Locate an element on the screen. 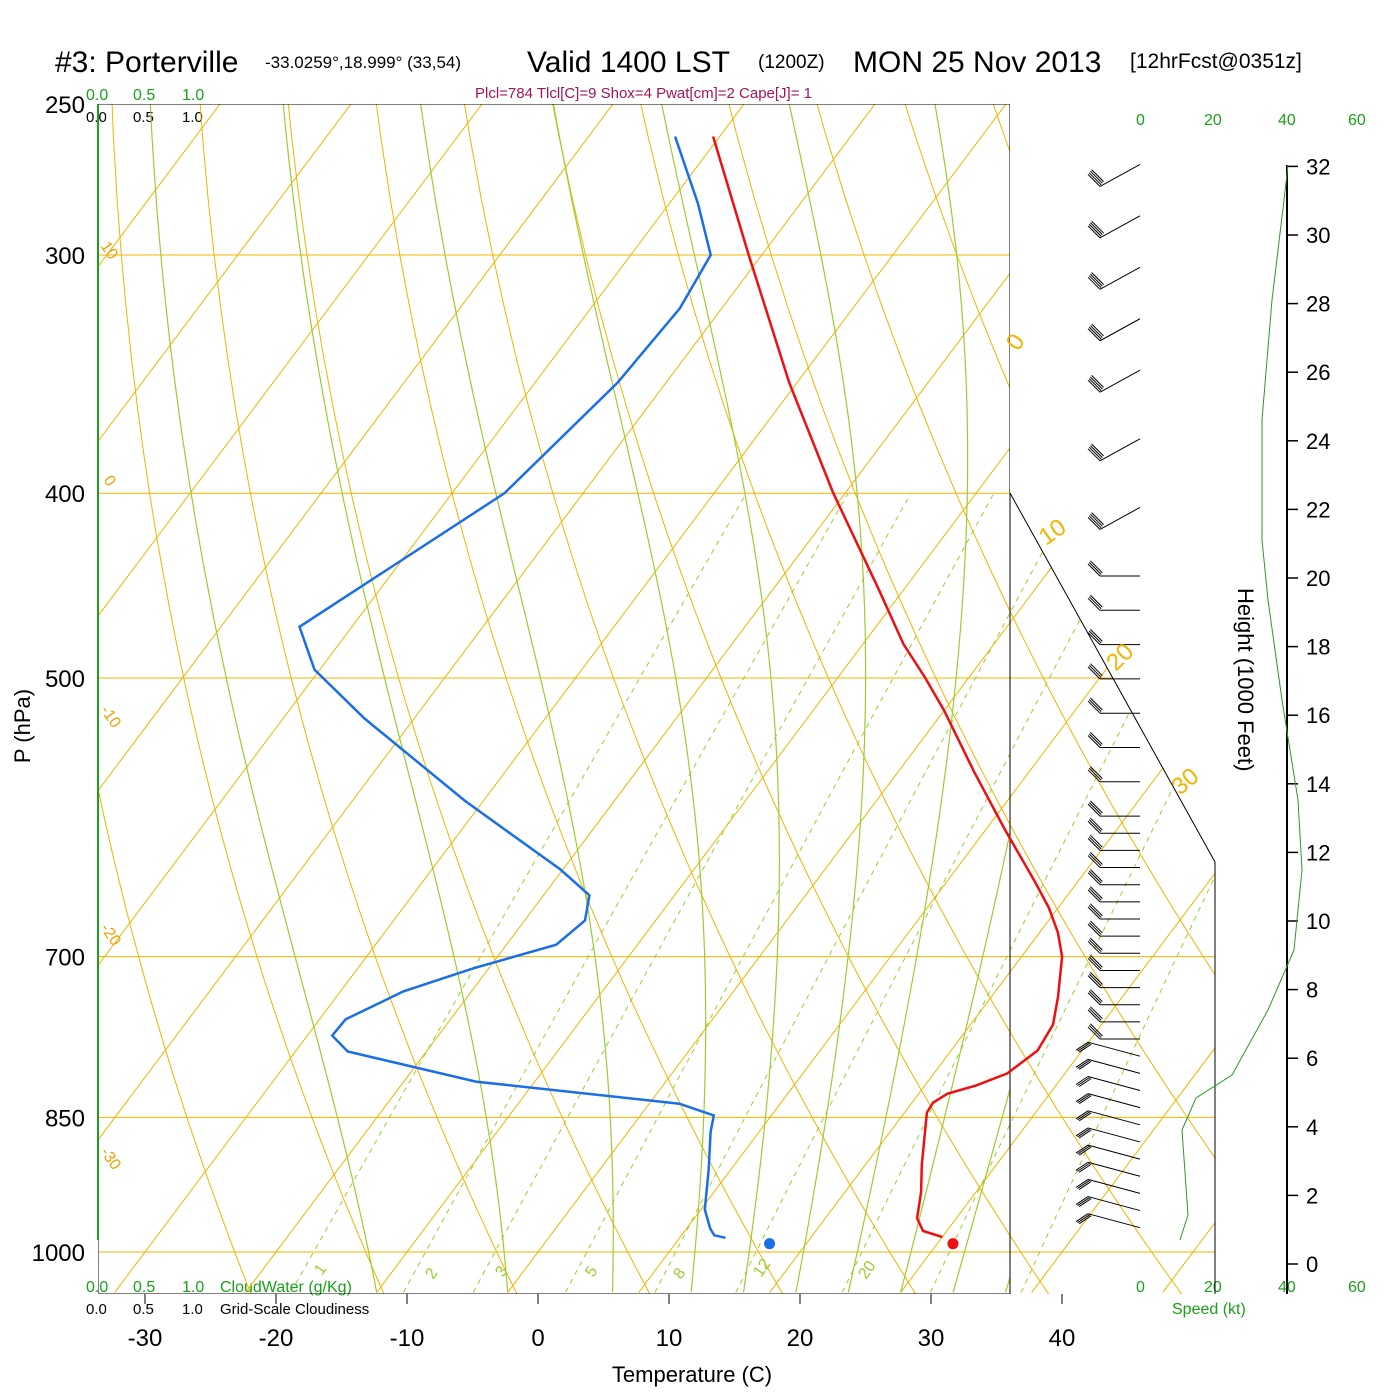  temperature-tick-label: 30 is located at coordinates (931, 1338).